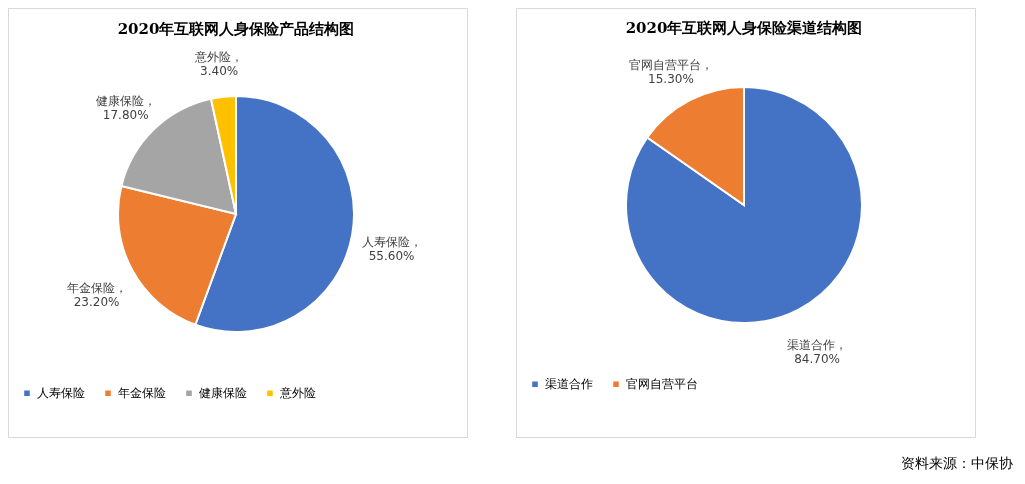 The height and width of the screenshot is (484, 1025). I want to click on data-label: 官网自营平台，15.30%, so click(670, 71).